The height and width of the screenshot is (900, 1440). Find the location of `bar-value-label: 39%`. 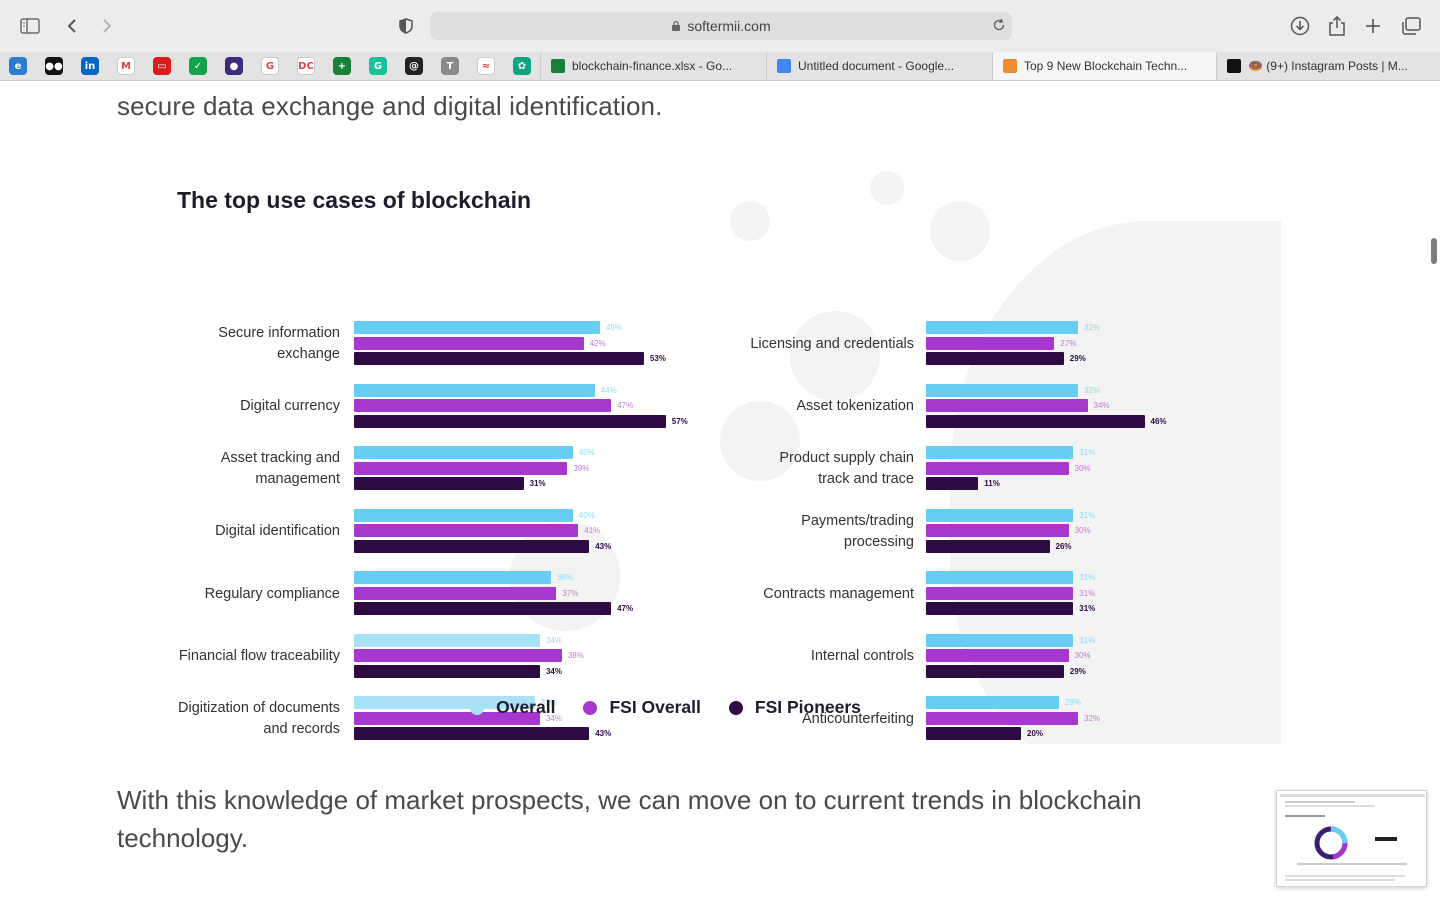

bar-value-label: 39% is located at coordinates (581, 468).